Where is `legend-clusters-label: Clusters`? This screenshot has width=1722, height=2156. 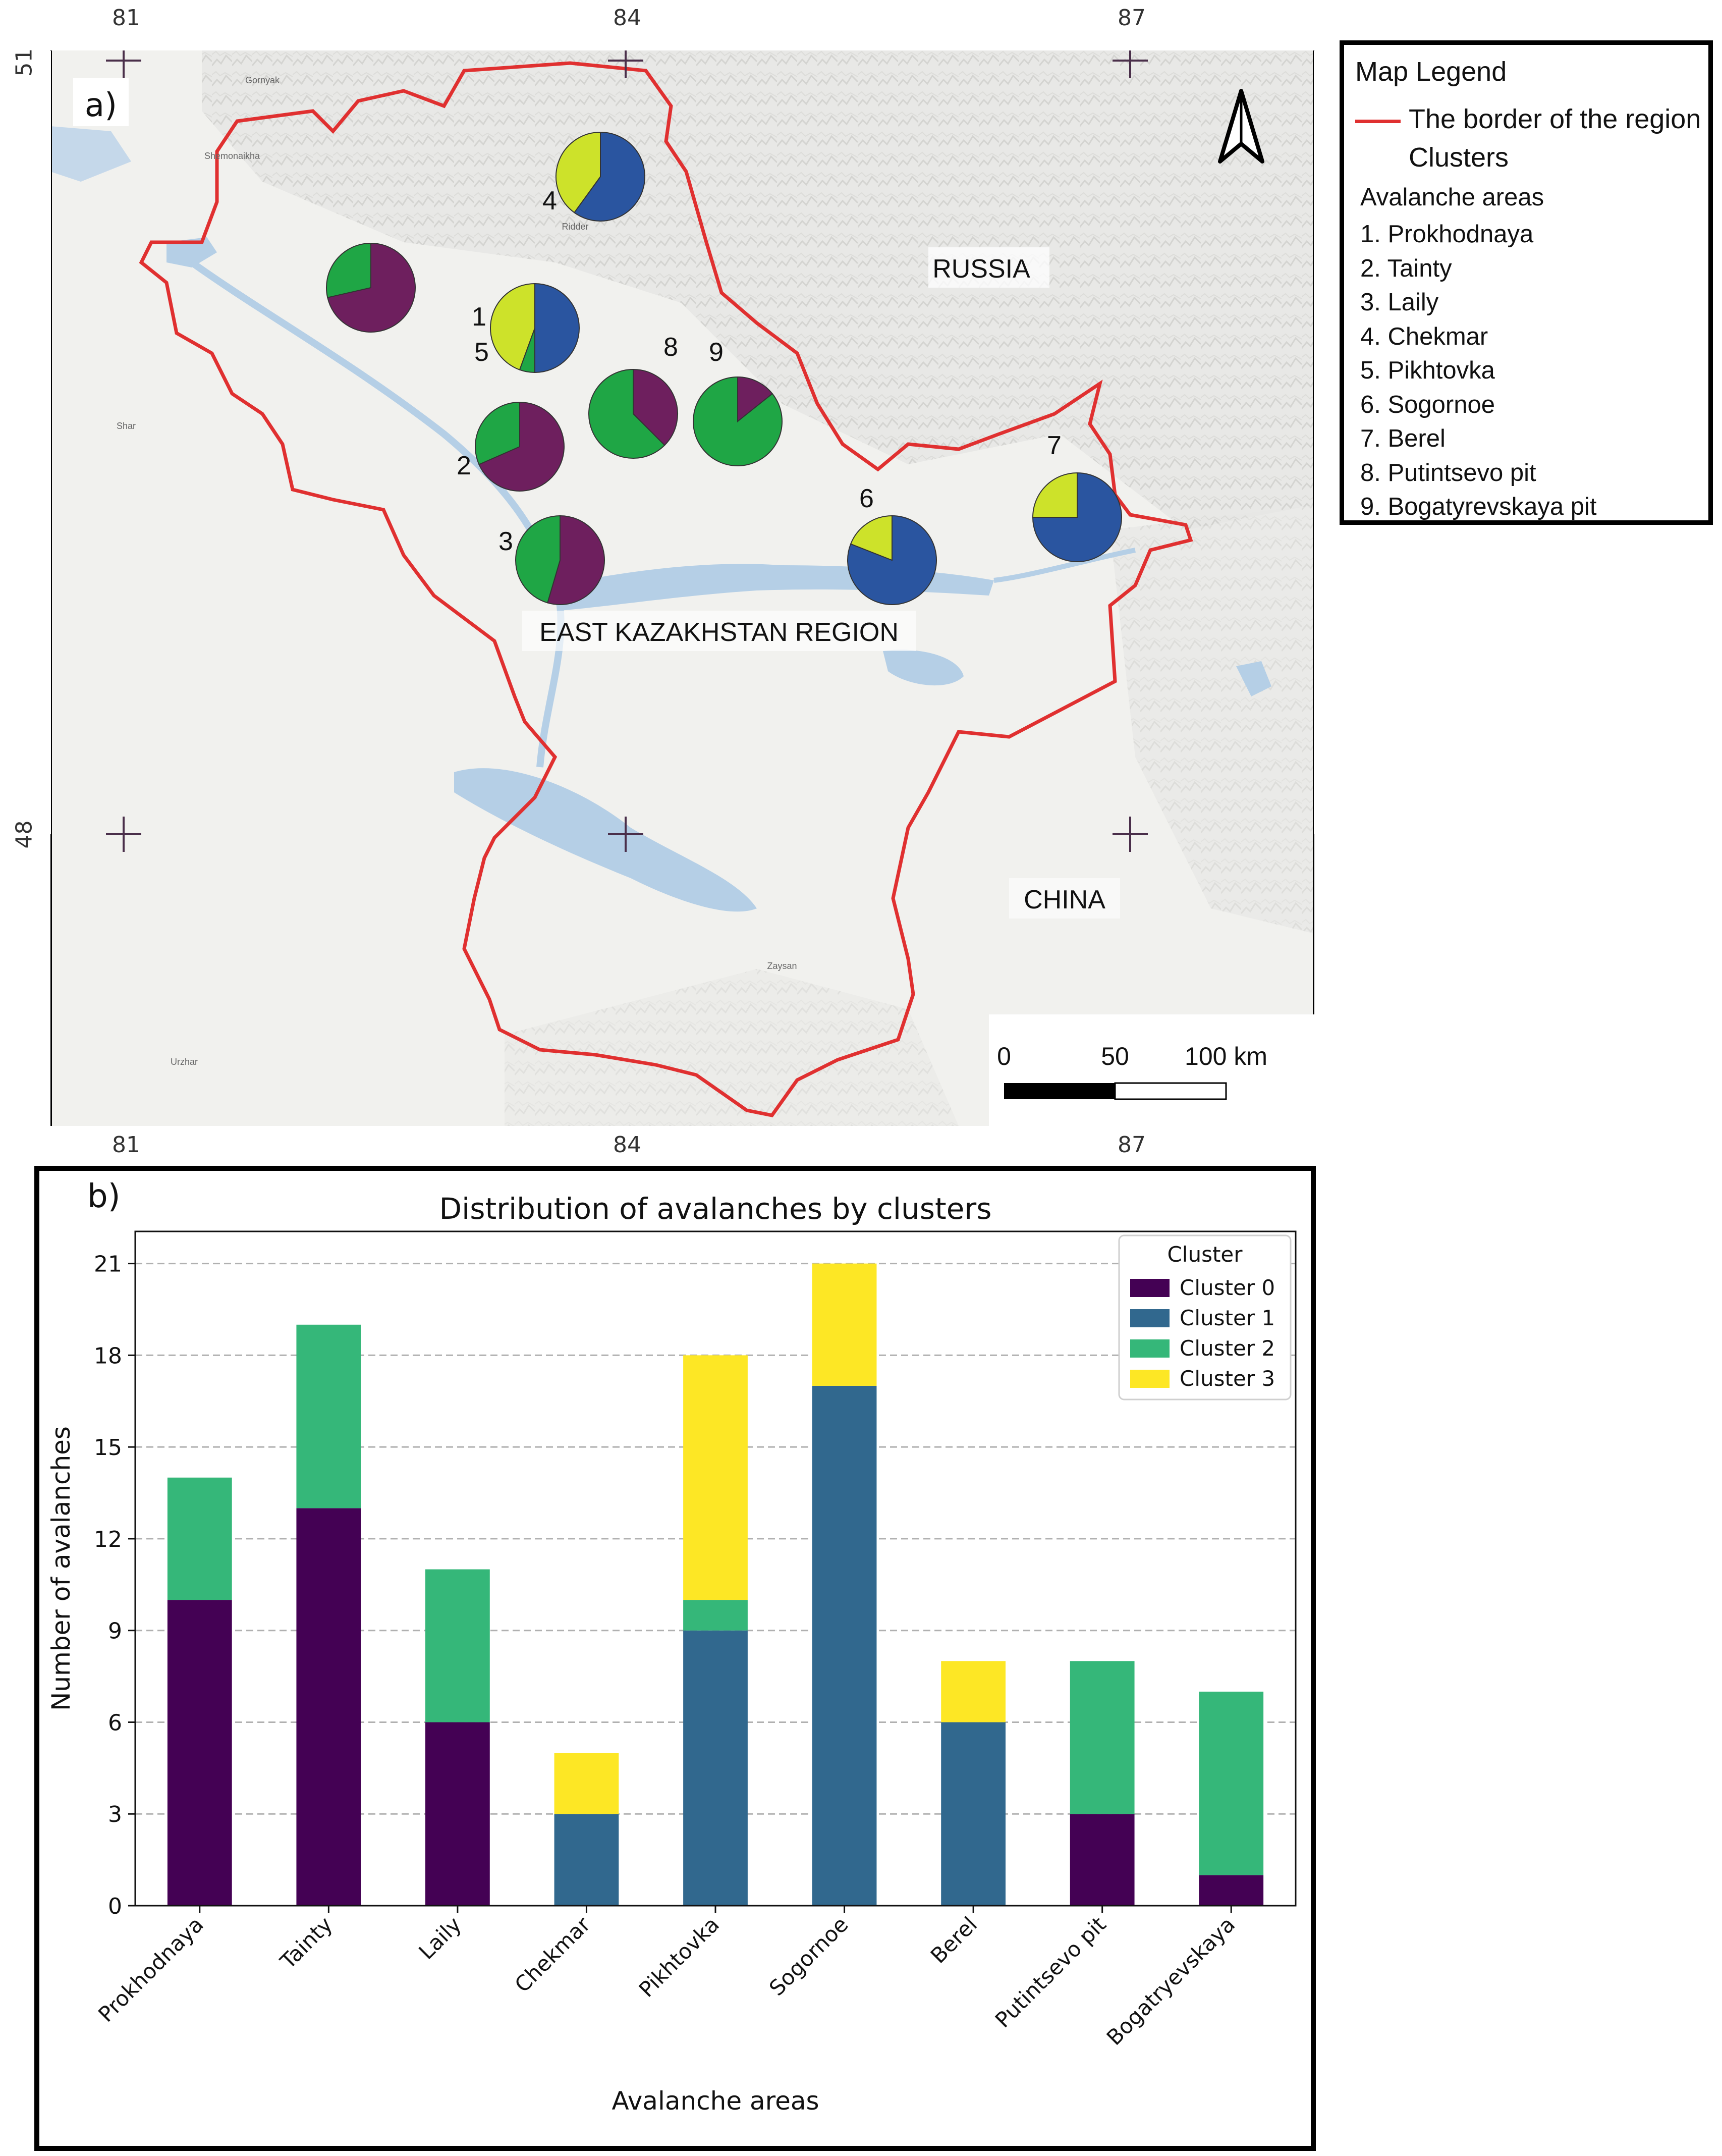
legend-clusters-label: Clusters is located at coordinates (1459, 157).